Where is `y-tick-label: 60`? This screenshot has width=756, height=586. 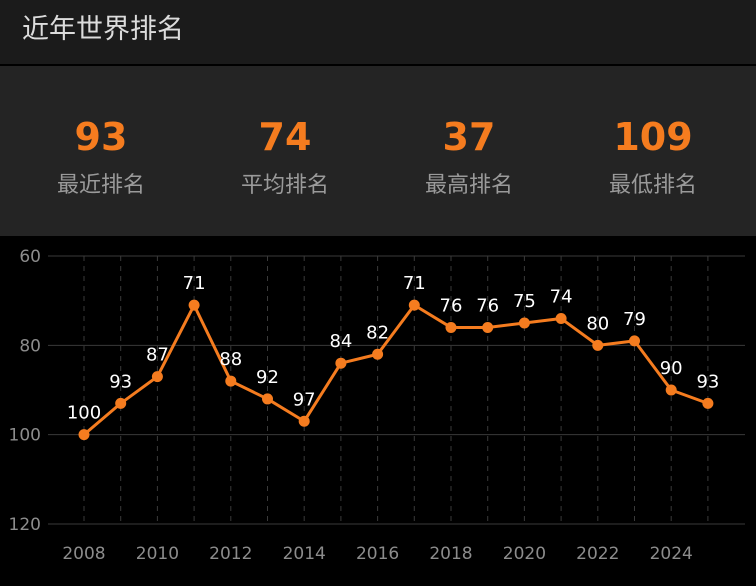 y-tick-label: 60 is located at coordinates (30, 257).